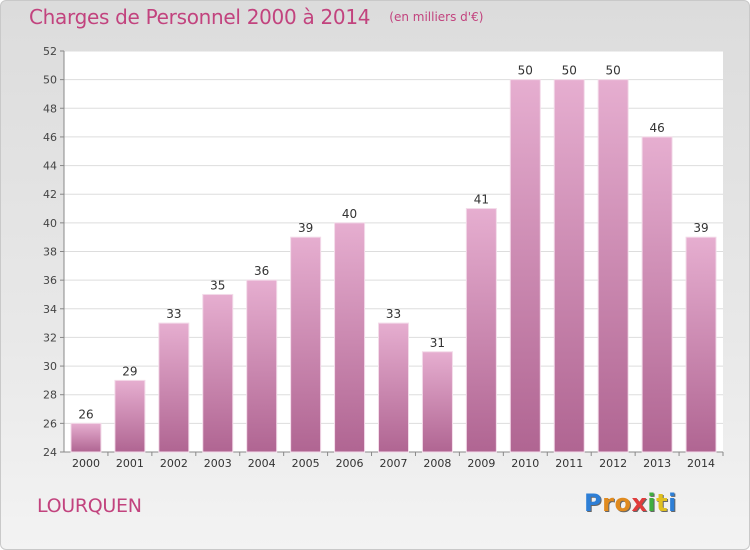 The width and height of the screenshot is (750, 550). Describe the element at coordinates (639, 503) in the screenshot. I see `logo-letter: x` at that location.